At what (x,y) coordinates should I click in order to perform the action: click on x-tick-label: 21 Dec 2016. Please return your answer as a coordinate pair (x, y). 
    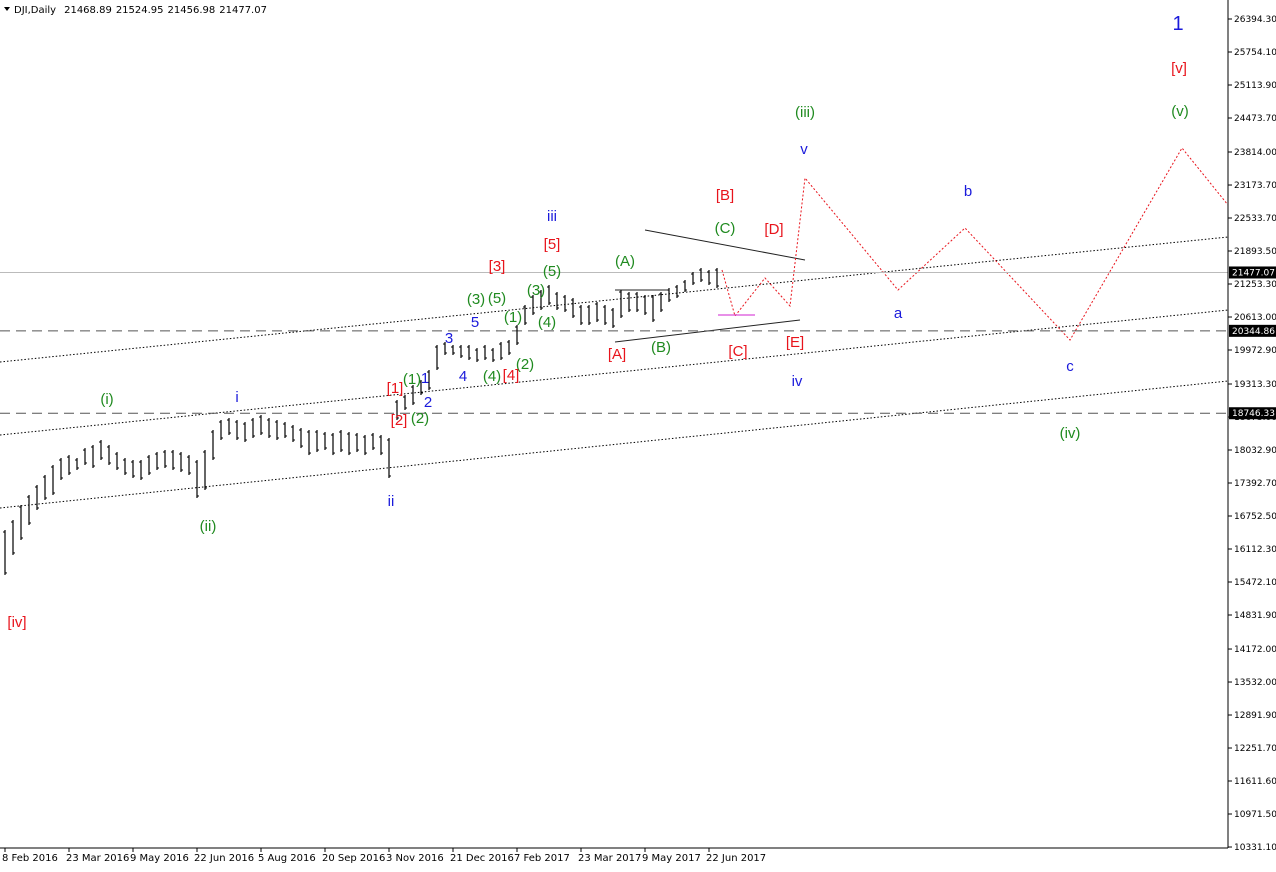
    Looking at the image, I should click on (482, 858).